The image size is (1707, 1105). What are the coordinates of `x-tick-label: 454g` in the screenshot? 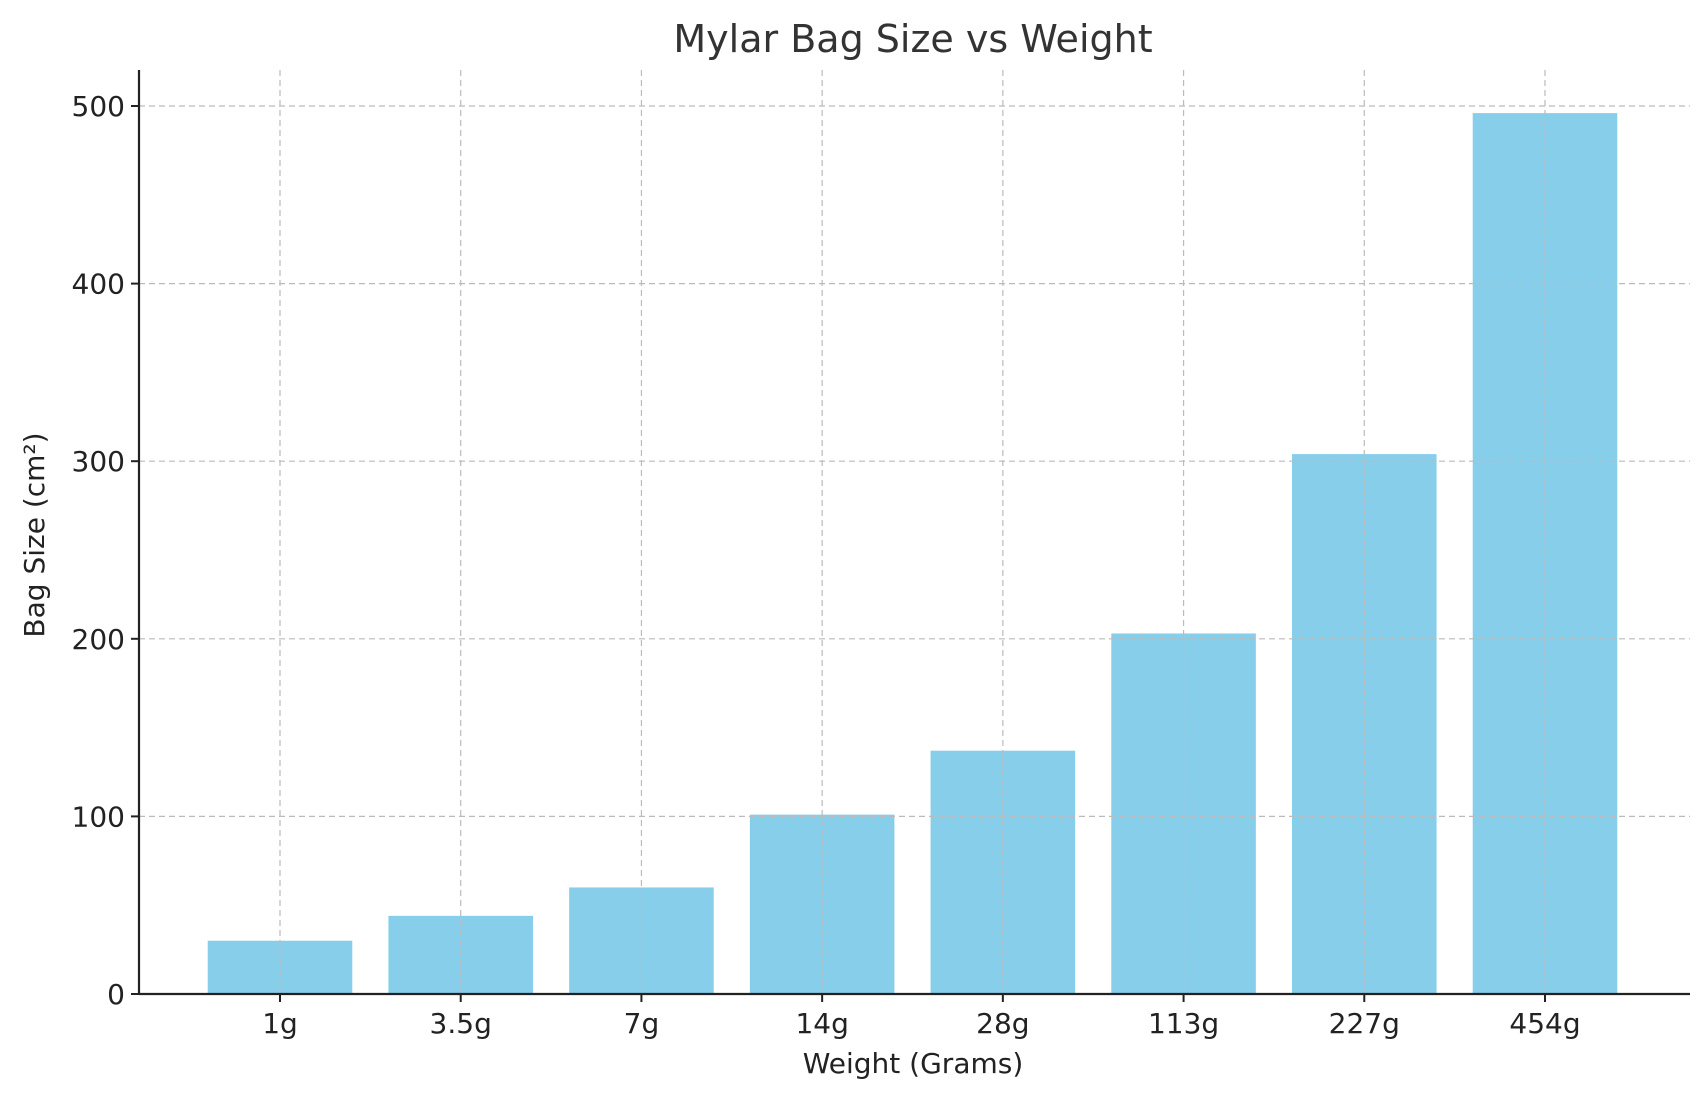 It's located at (1544, 1023).